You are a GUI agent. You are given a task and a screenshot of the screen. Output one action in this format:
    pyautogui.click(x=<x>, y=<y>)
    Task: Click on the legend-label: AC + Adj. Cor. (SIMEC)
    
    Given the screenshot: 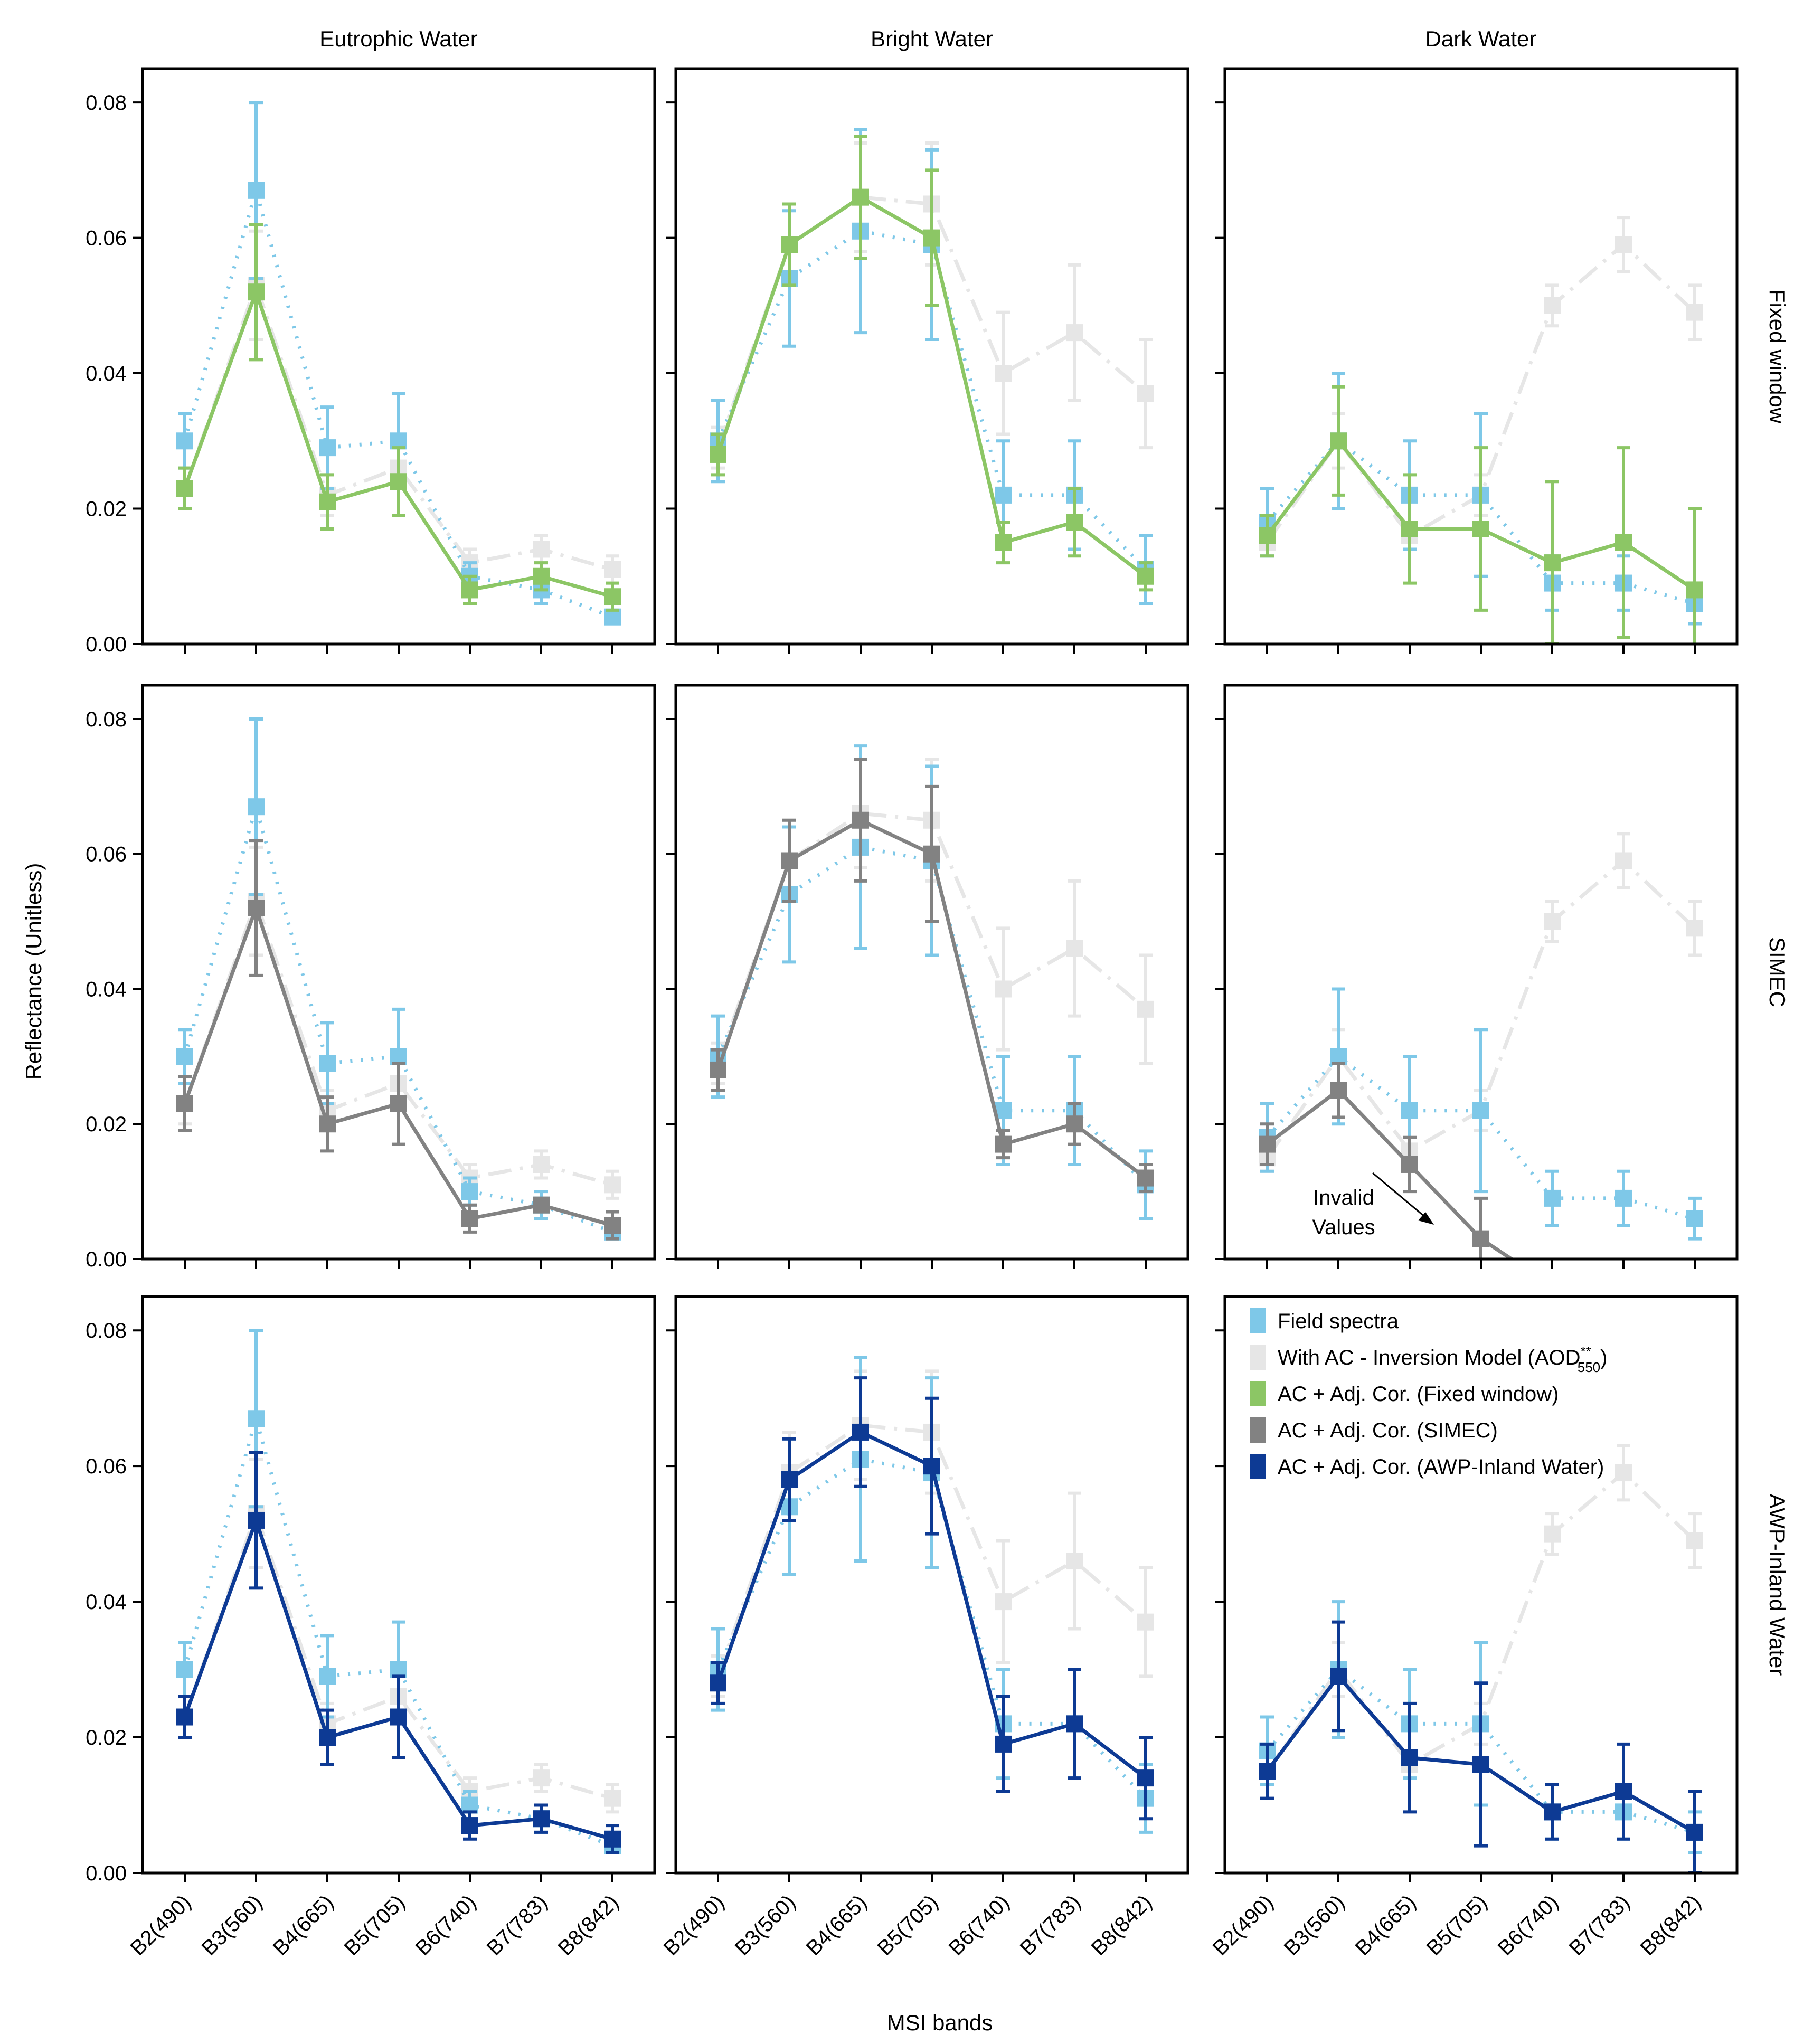 What is the action you would take?
    pyautogui.click(x=1388, y=1430)
    